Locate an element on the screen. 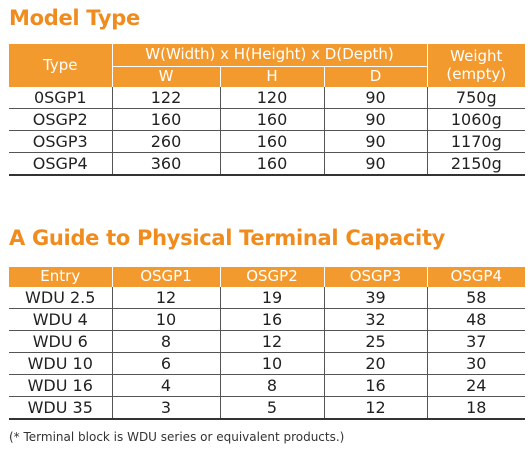  model-type-title: Model Type is located at coordinates (74, 18).